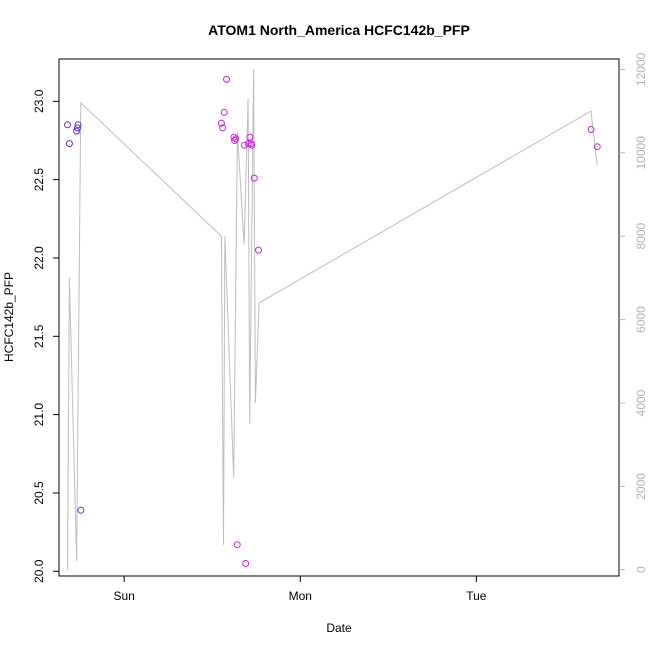 This screenshot has width=650, height=650. I want to click on y2-tick-label: 4000, so click(641, 402).